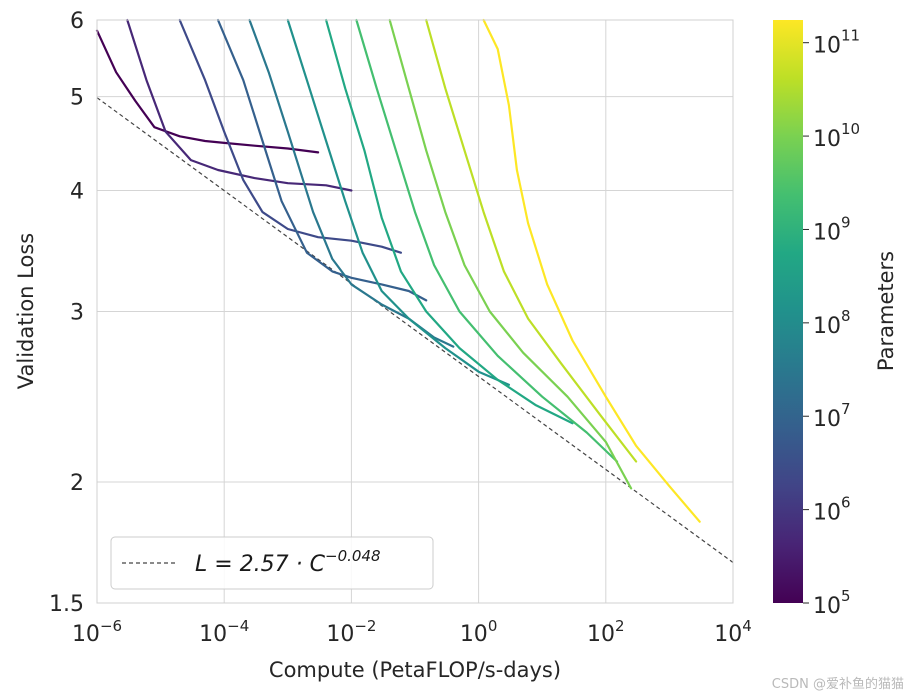  I want to click on x-tick-labels: 10⁻⁶ 10⁻⁴ 10⁻² 10⁰ 10² 10⁴, so click(412, 632).